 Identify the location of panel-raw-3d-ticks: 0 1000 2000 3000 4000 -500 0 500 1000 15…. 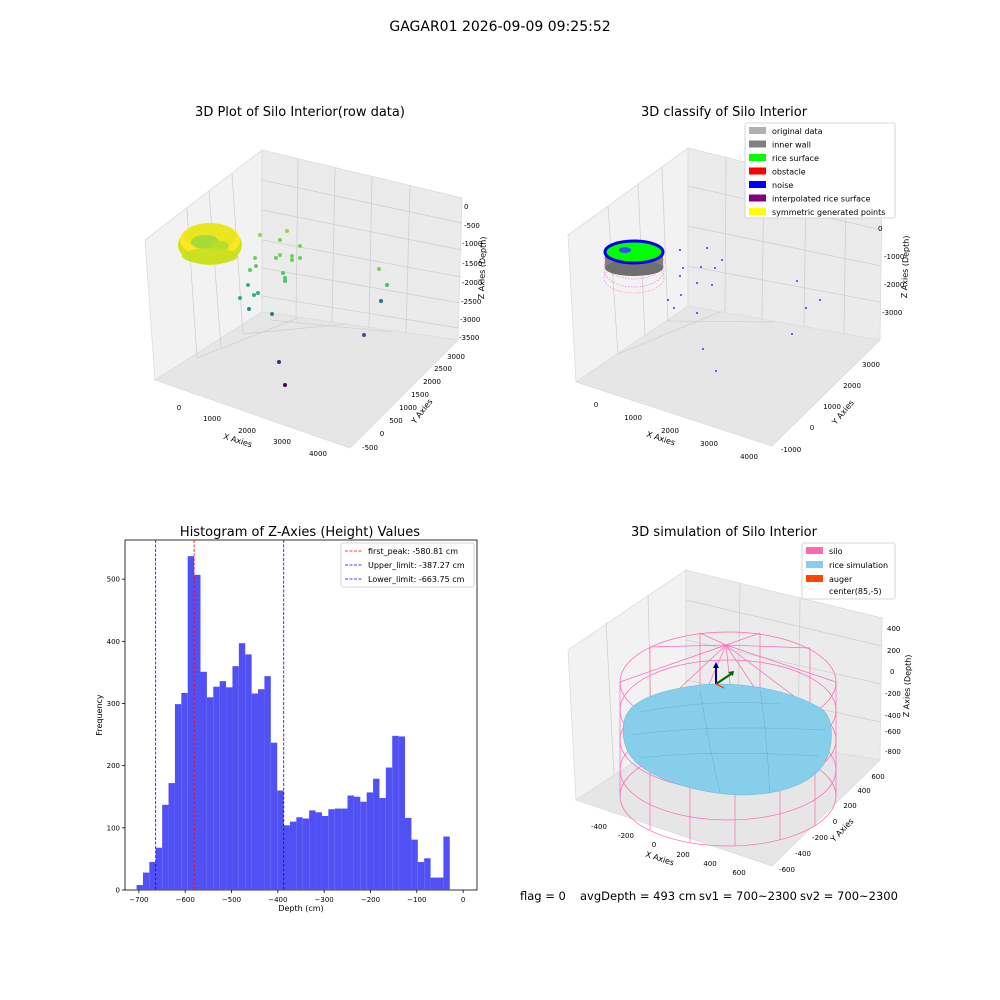
(330, 330).